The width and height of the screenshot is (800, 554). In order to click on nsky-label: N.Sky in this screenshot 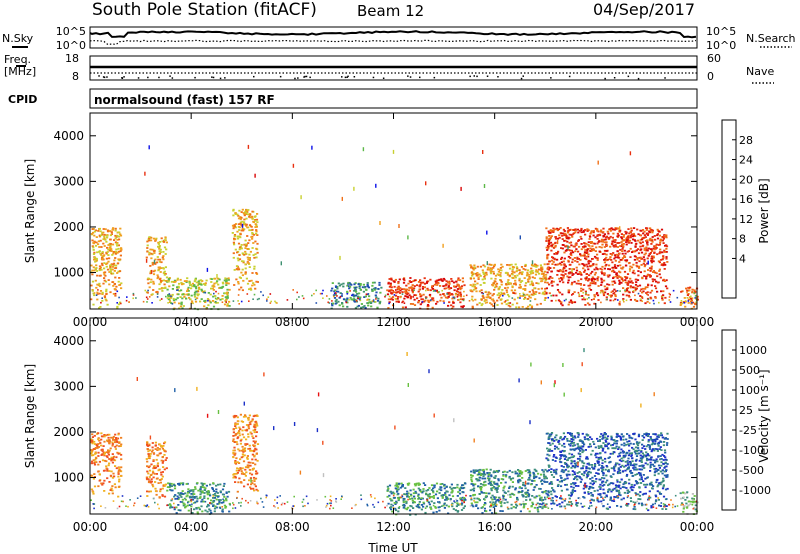, I will do `click(18, 38)`.